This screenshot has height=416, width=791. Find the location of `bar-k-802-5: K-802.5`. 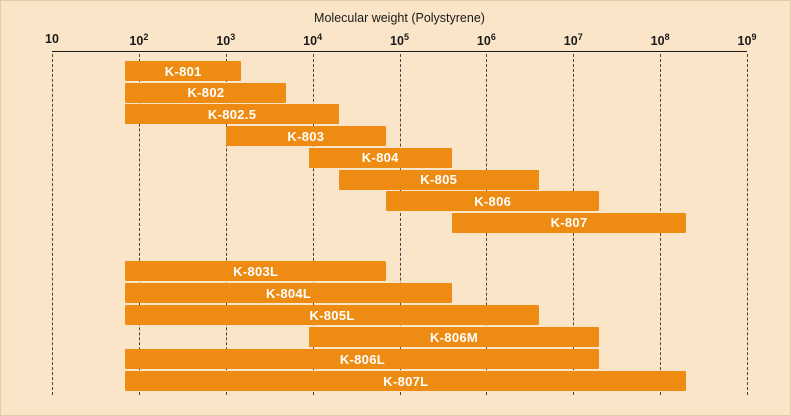

bar-k-802-5: K-802.5 is located at coordinates (232, 114).